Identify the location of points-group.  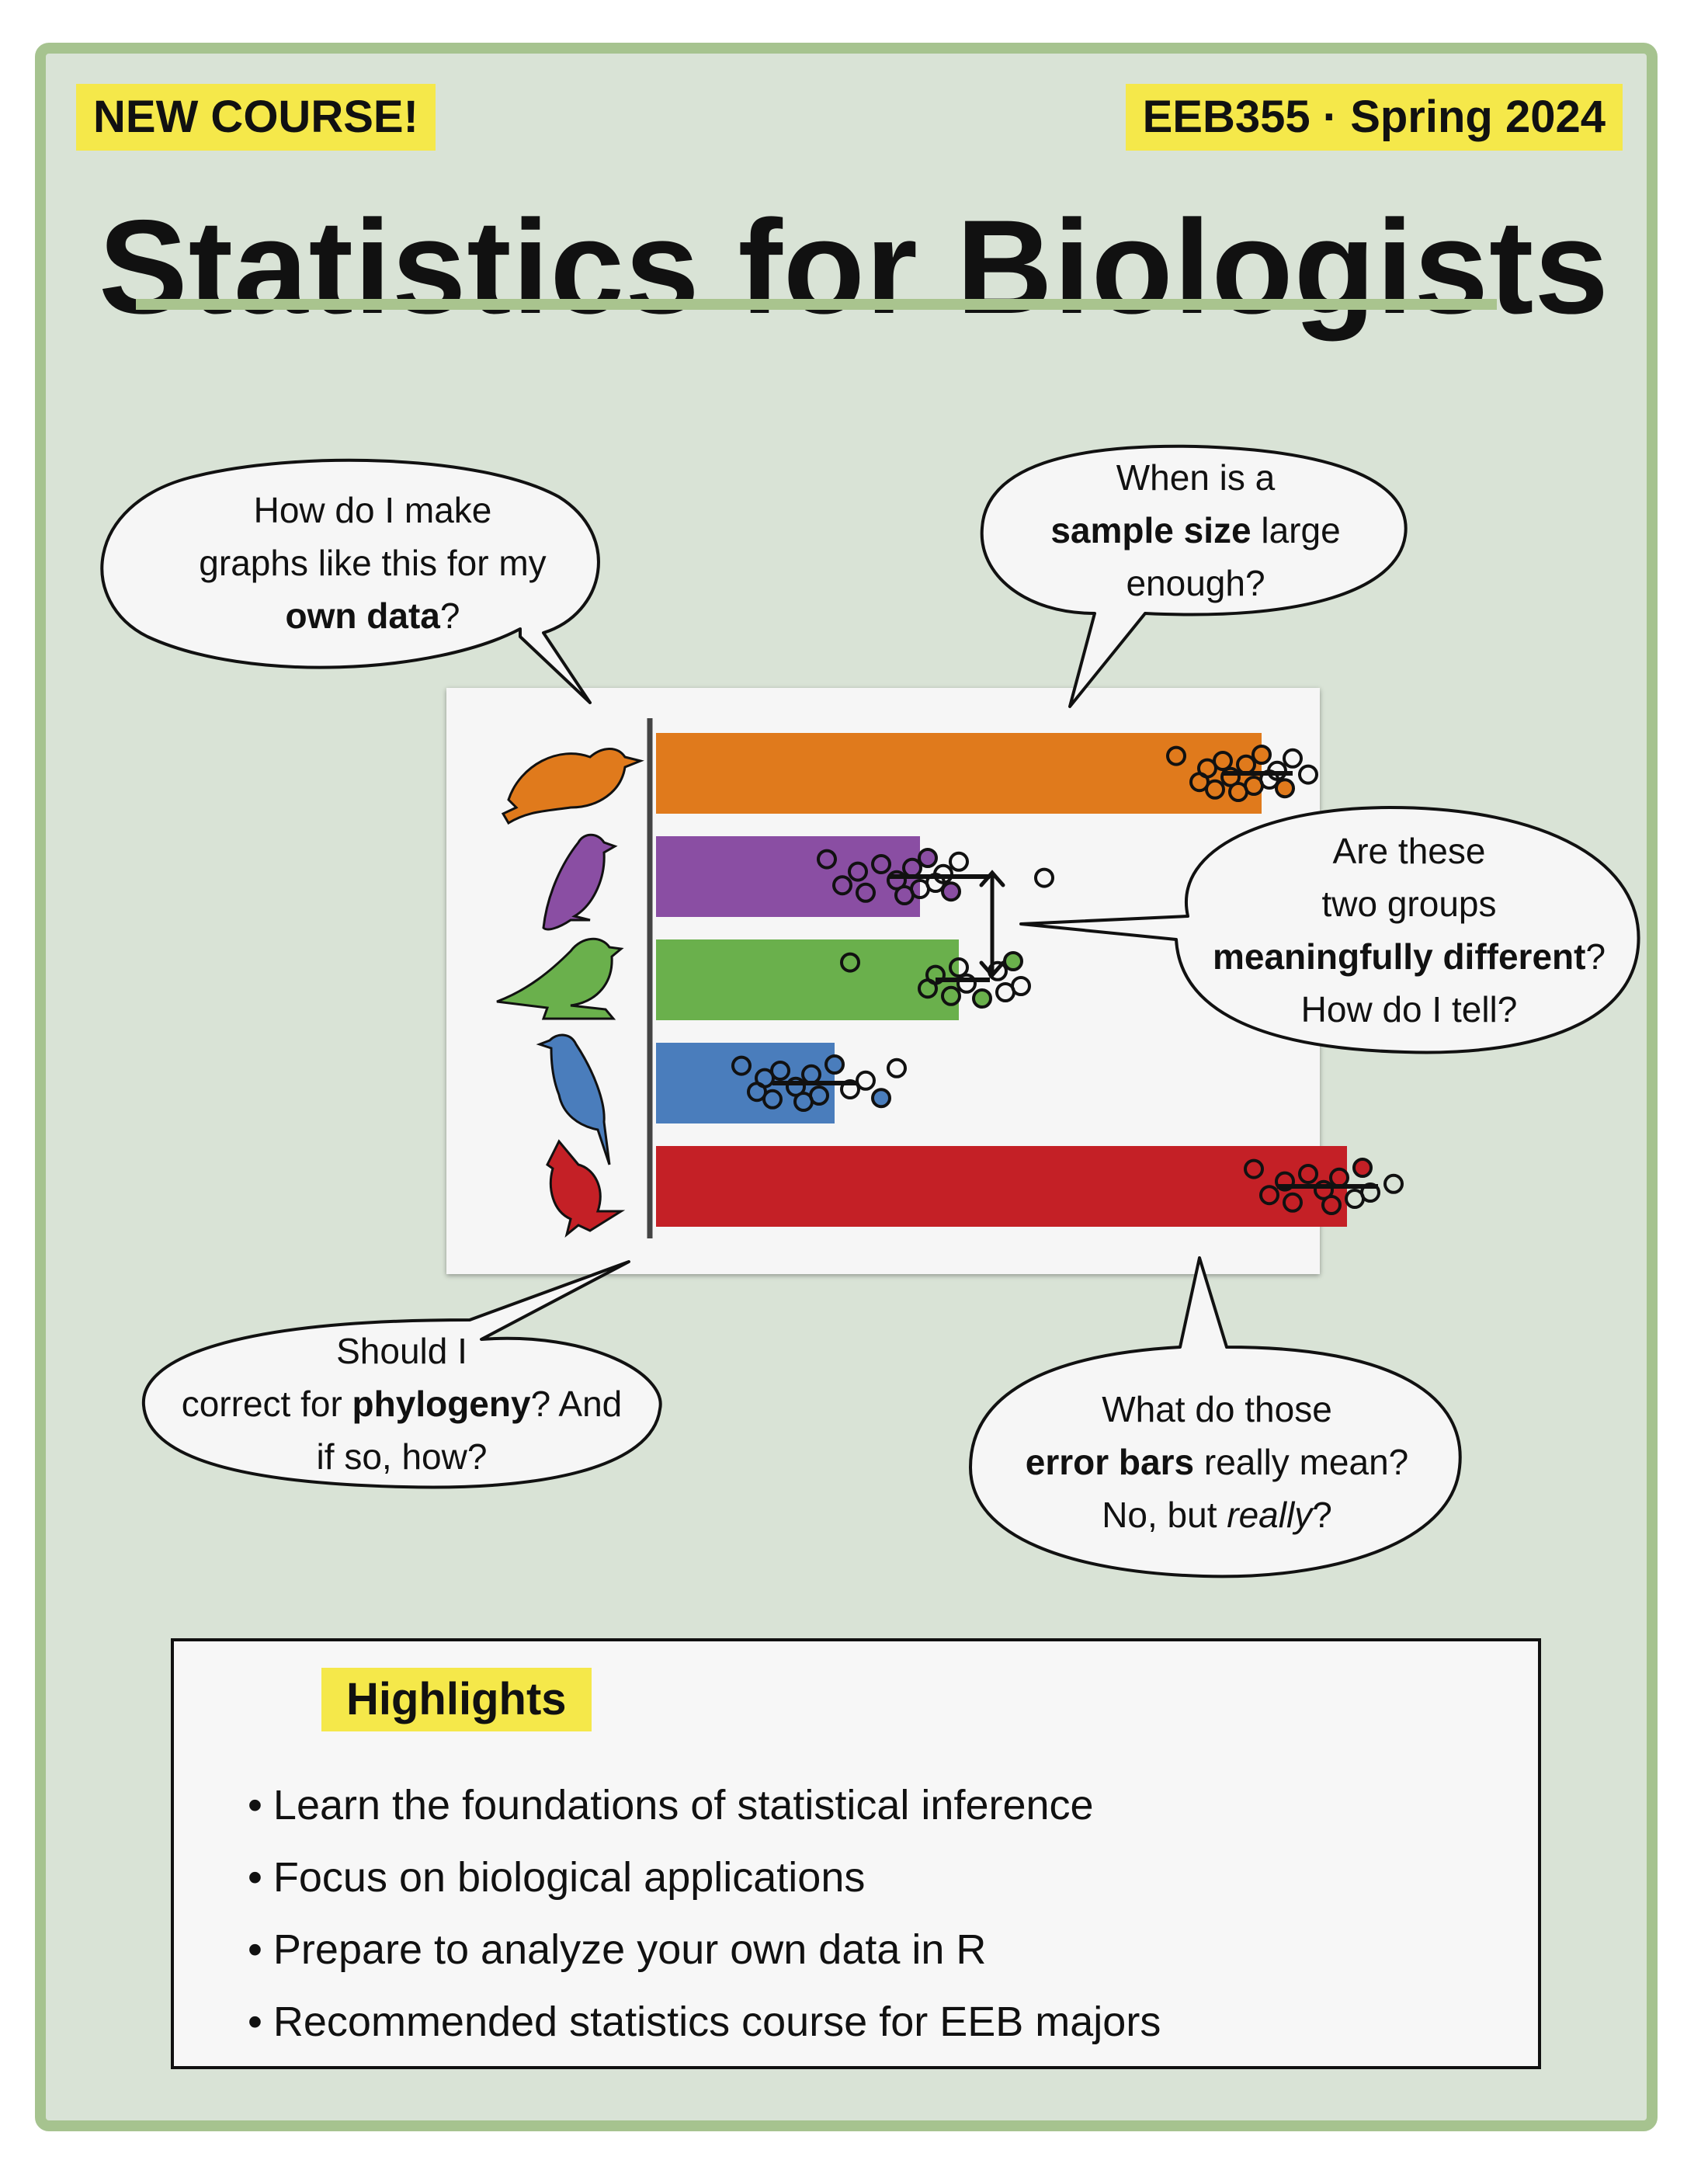
(1067, 980).